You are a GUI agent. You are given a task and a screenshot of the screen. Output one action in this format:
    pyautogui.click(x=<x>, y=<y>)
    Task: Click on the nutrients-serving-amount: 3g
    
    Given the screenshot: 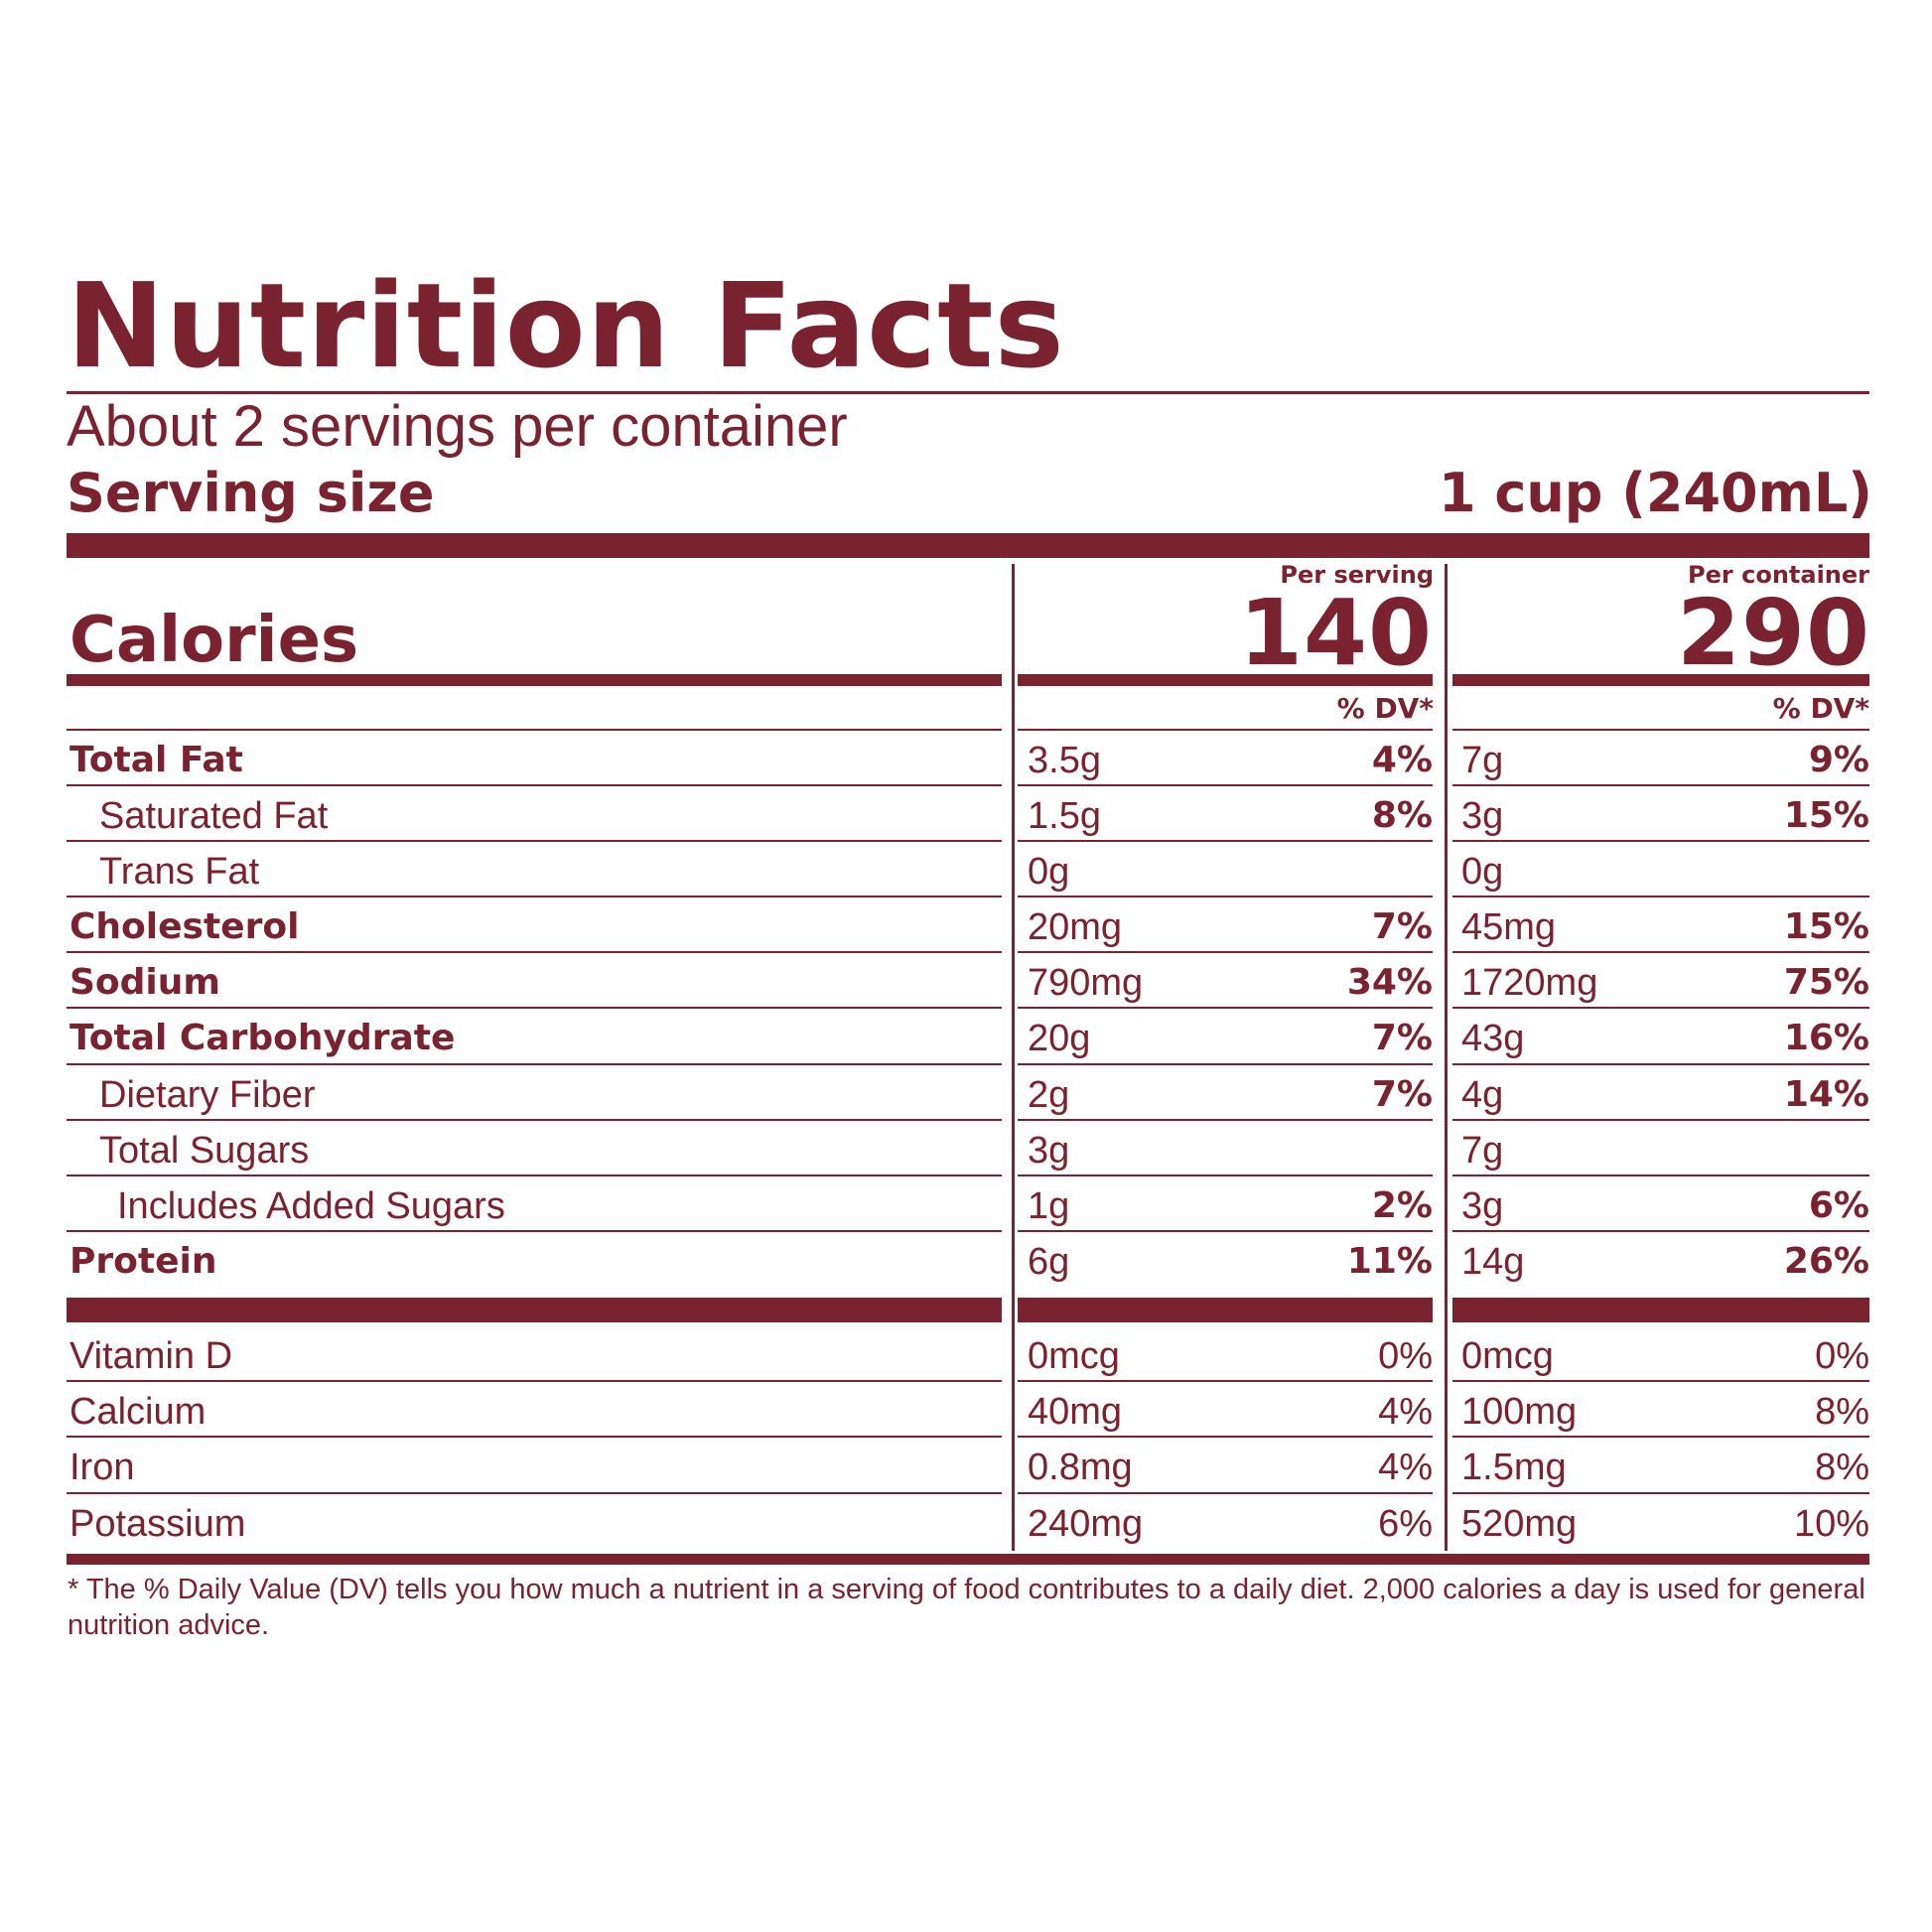 What is the action you would take?
    pyautogui.click(x=1049, y=1151)
    